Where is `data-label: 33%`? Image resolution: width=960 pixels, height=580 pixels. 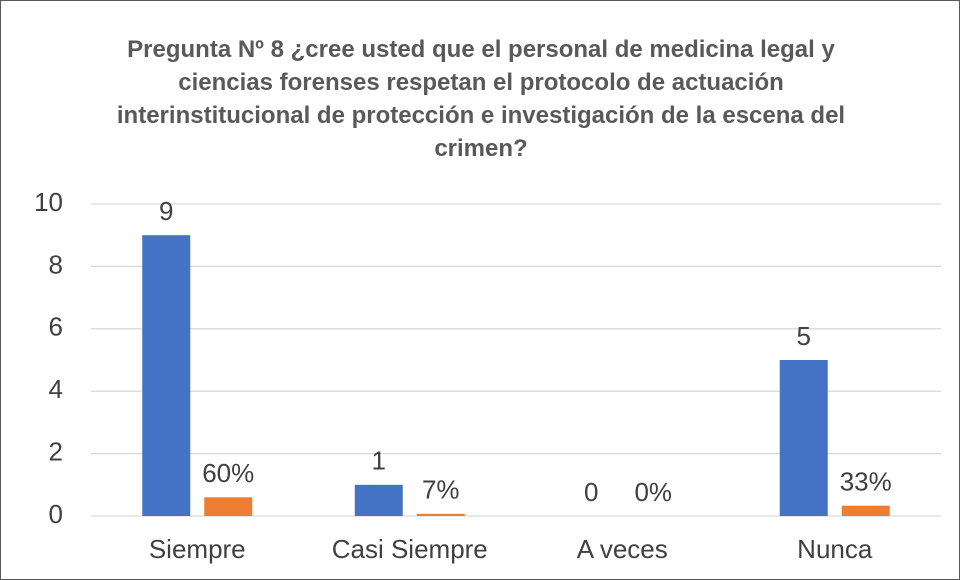
data-label: 33% is located at coordinates (866, 482).